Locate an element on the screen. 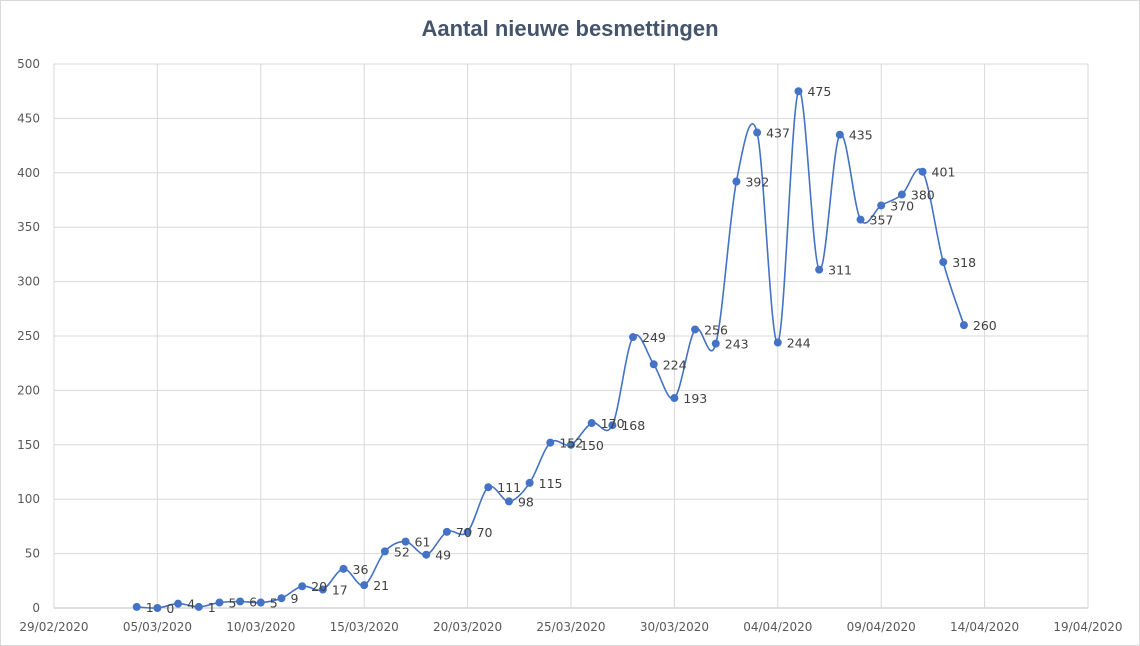  data-label: 437 is located at coordinates (778, 133).